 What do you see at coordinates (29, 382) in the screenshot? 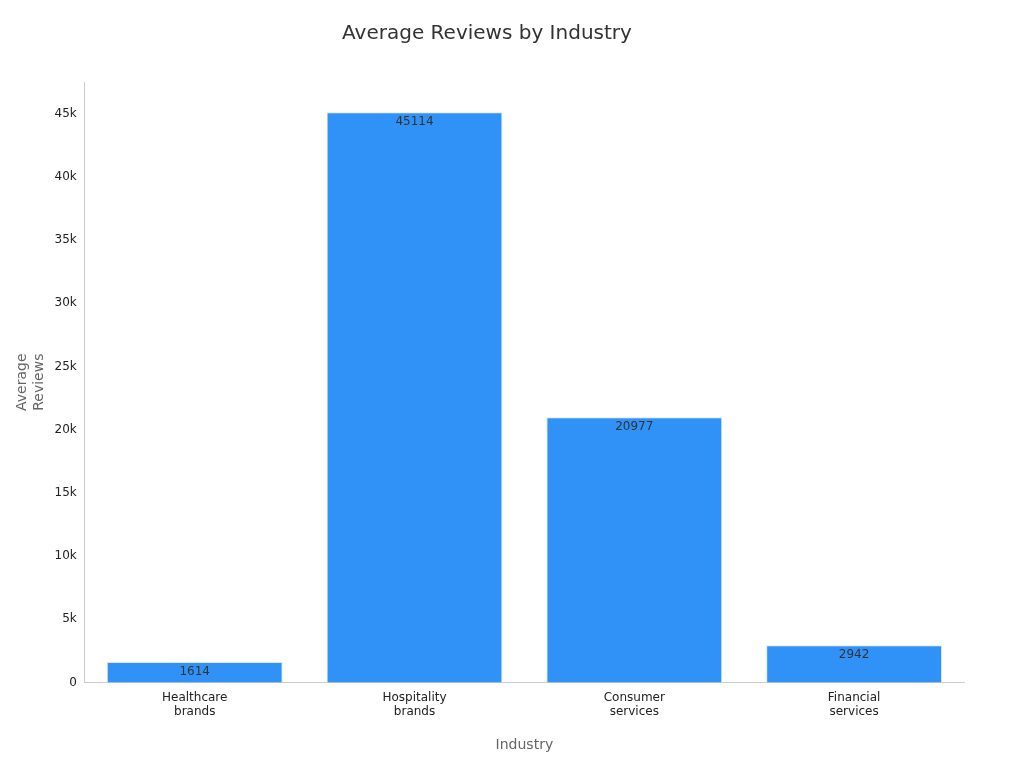
I see `y-axis-title: Average Reviews` at bounding box center [29, 382].